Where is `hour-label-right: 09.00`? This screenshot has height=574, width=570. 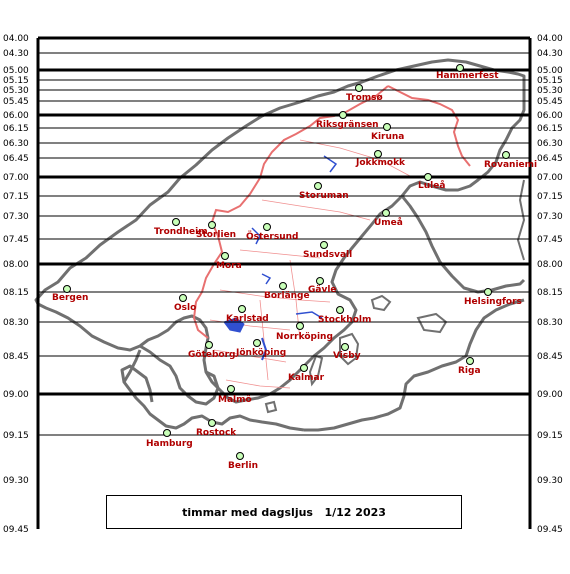 hour-label-right: 09.00 is located at coordinates (550, 395).